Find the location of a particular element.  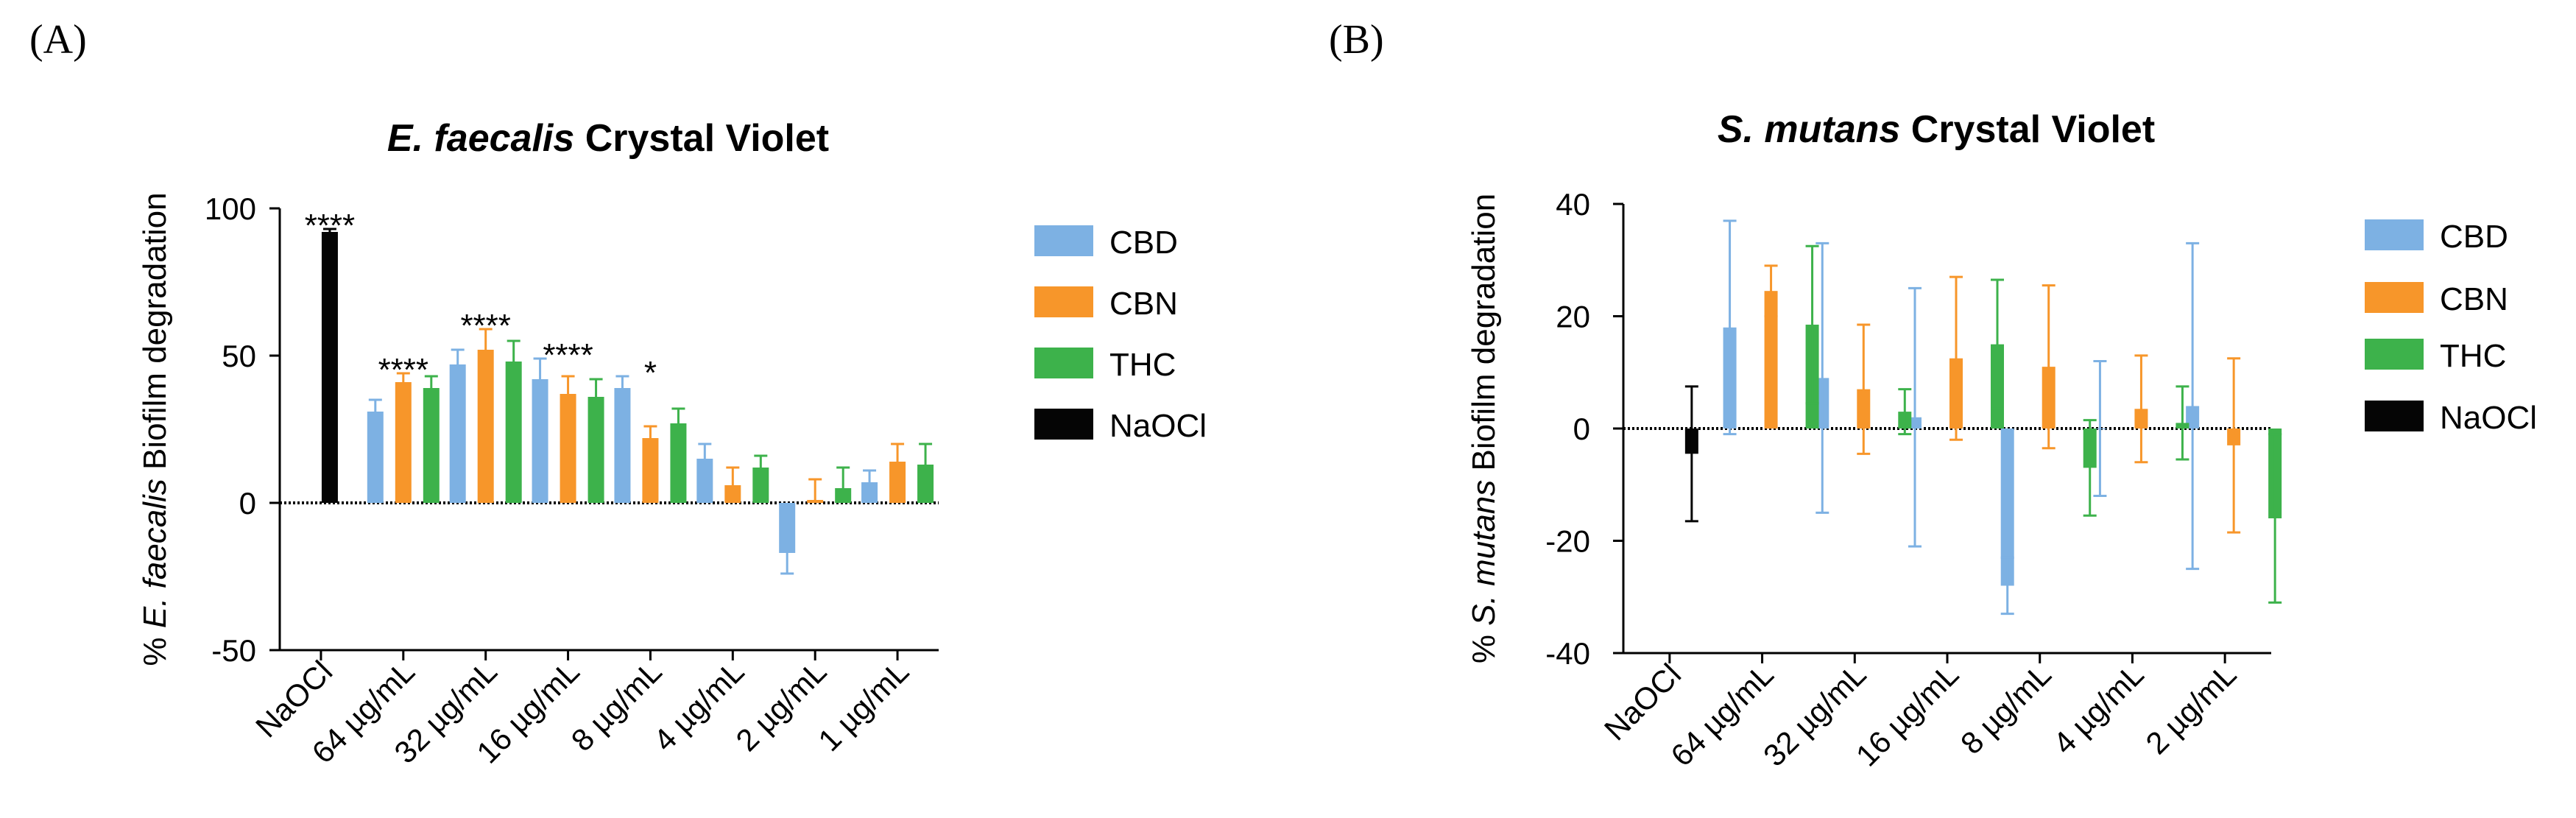

significance-label: * is located at coordinates (650, 373).